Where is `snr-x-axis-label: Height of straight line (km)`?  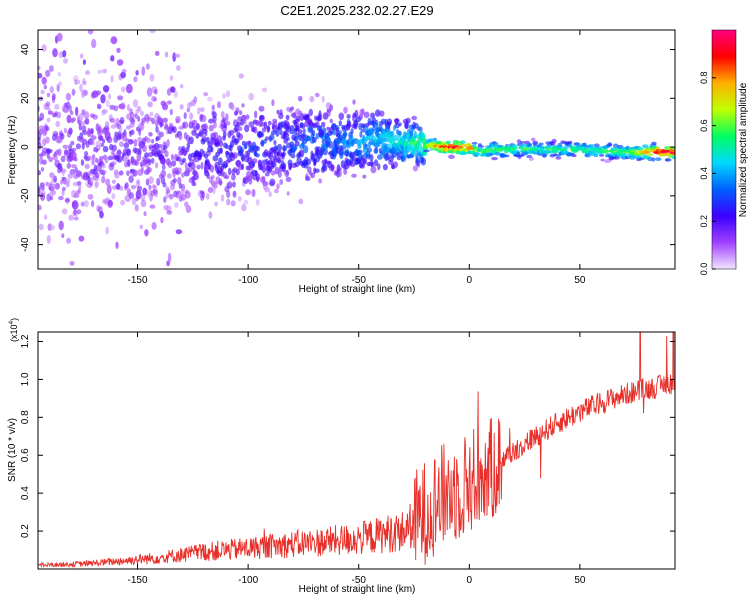 snr-x-axis-label: Height of straight line (km) is located at coordinates (357, 589).